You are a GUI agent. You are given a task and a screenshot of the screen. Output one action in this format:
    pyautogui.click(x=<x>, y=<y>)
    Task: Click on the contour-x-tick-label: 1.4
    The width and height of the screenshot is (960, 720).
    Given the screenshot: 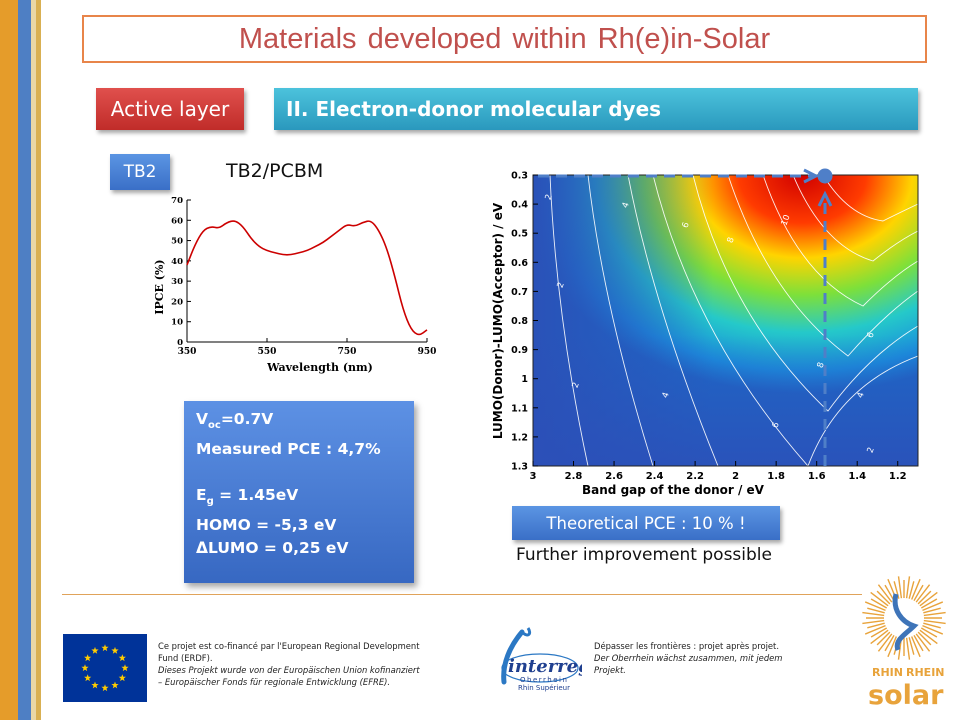 What is the action you would take?
    pyautogui.click(x=857, y=476)
    